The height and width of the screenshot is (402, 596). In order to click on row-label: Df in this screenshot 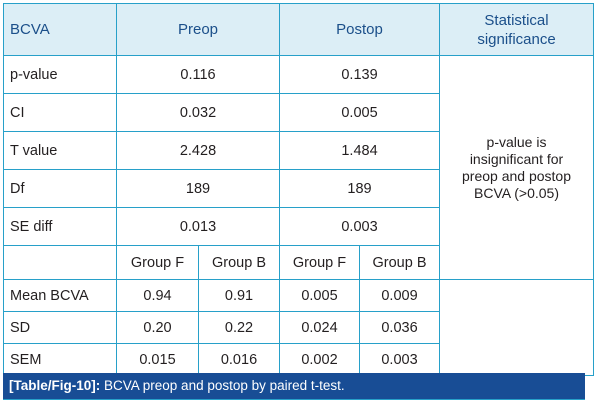, I will do `click(60, 188)`.